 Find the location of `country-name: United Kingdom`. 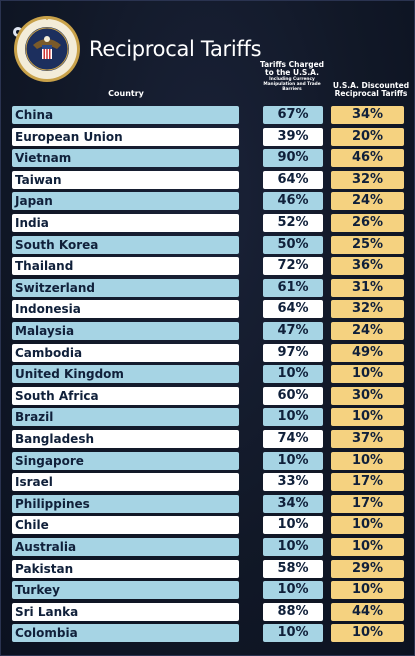

country-name: United Kingdom is located at coordinates (125, 374).